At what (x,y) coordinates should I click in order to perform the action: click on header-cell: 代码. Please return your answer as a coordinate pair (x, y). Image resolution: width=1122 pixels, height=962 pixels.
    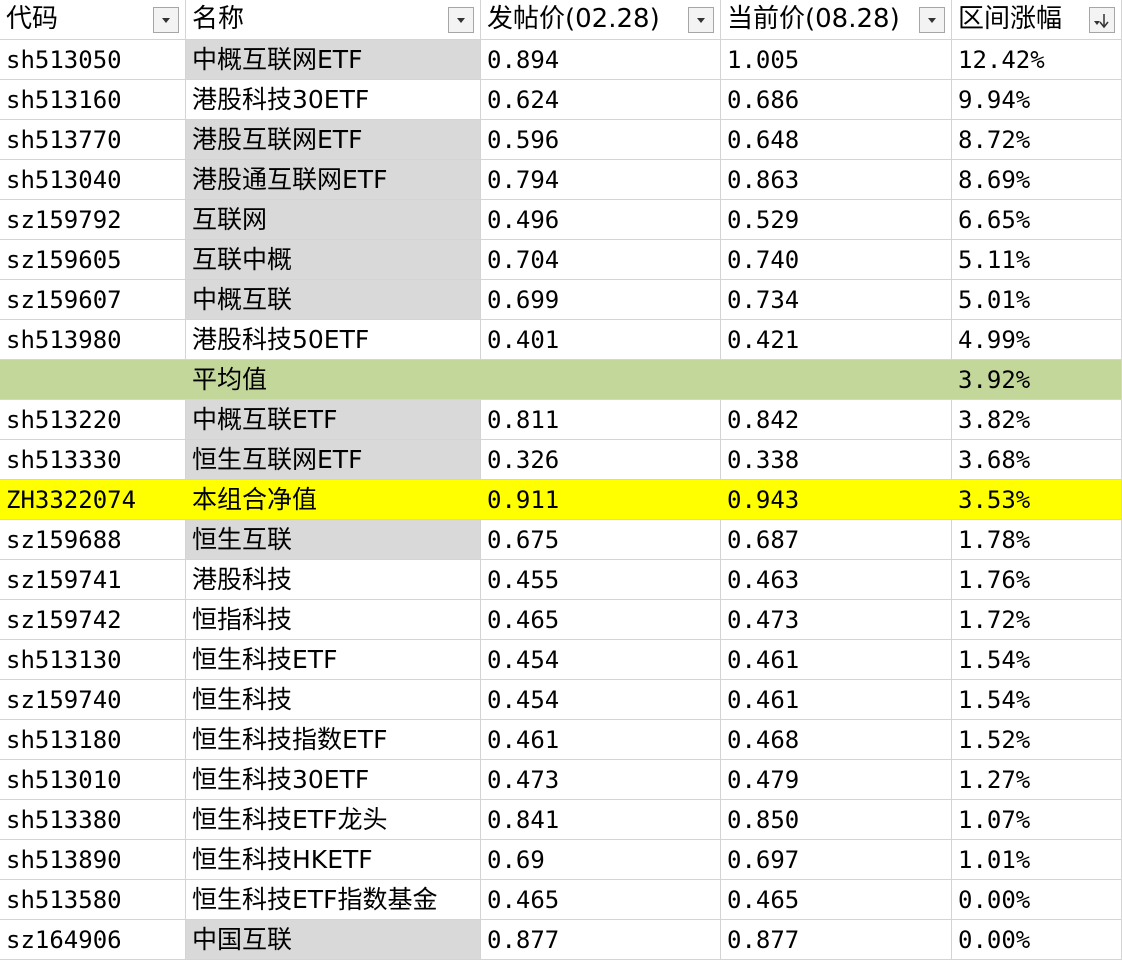
    Looking at the image, I should click on (93, 20).